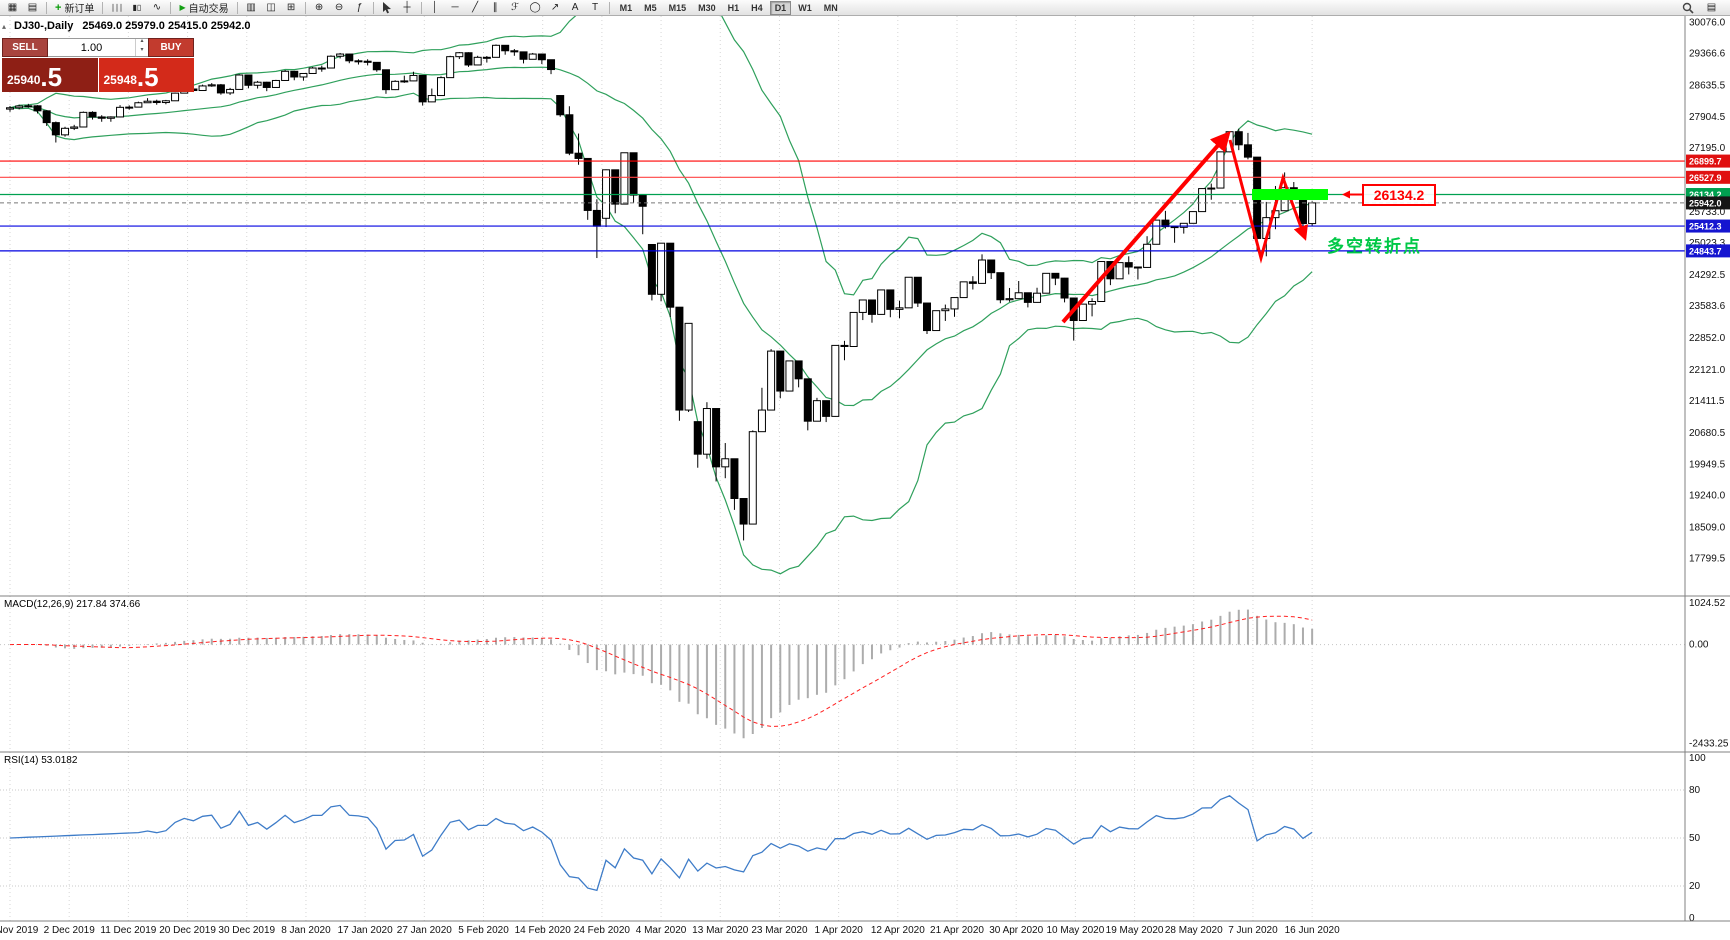 Image resolution: width=1730 pixels, height=940 pixels. I want to click on svg-text: 26899.7, so click(1705, 162).